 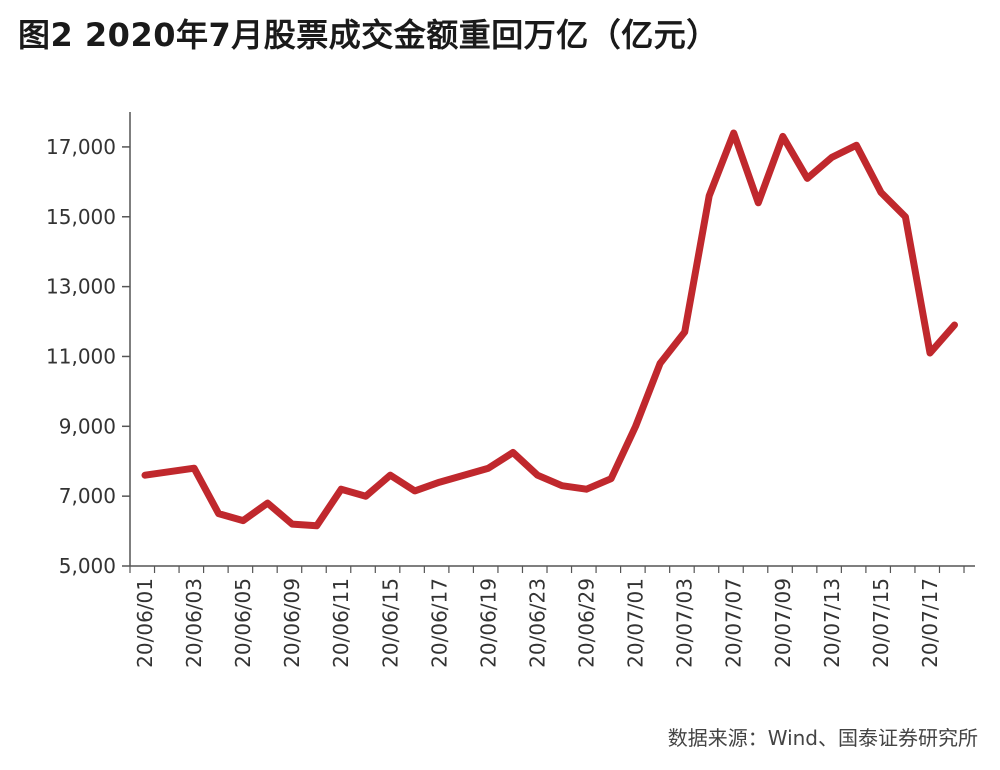 What do you see at coordinates (87, 566) in the screenshot?
I see `y-tick-label: 5,000` at bounding box center [87, 566].